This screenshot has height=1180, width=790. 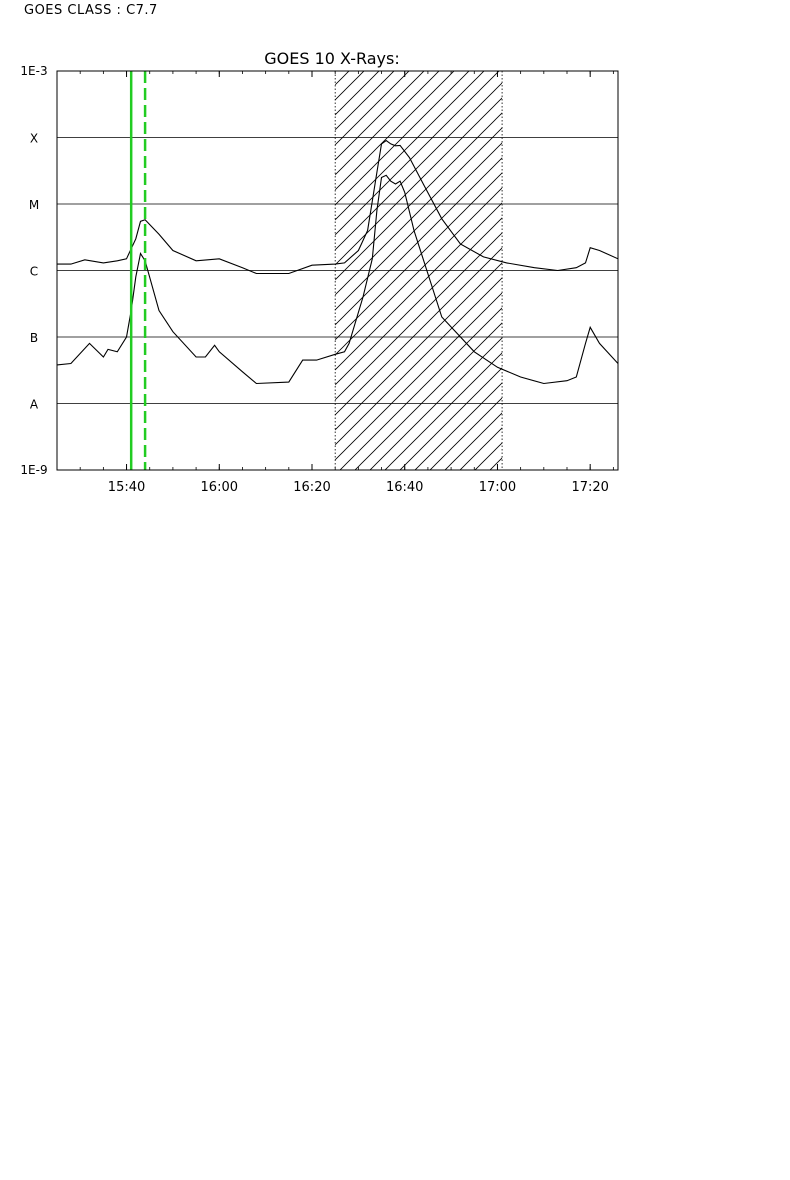 I want to click on class-label-m: M, so click(x=34, y=205).